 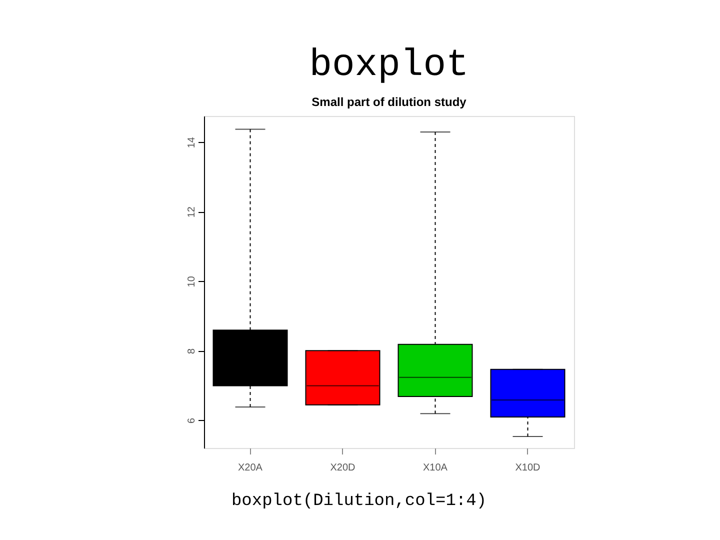 I want to click on y-tick-label: 8, so click(x=192, y=351).